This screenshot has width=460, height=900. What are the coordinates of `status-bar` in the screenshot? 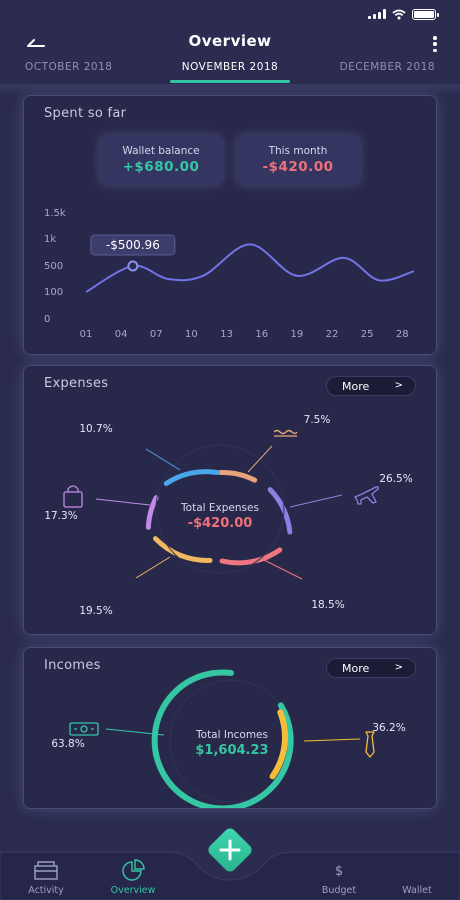 It's located at (403, 14).